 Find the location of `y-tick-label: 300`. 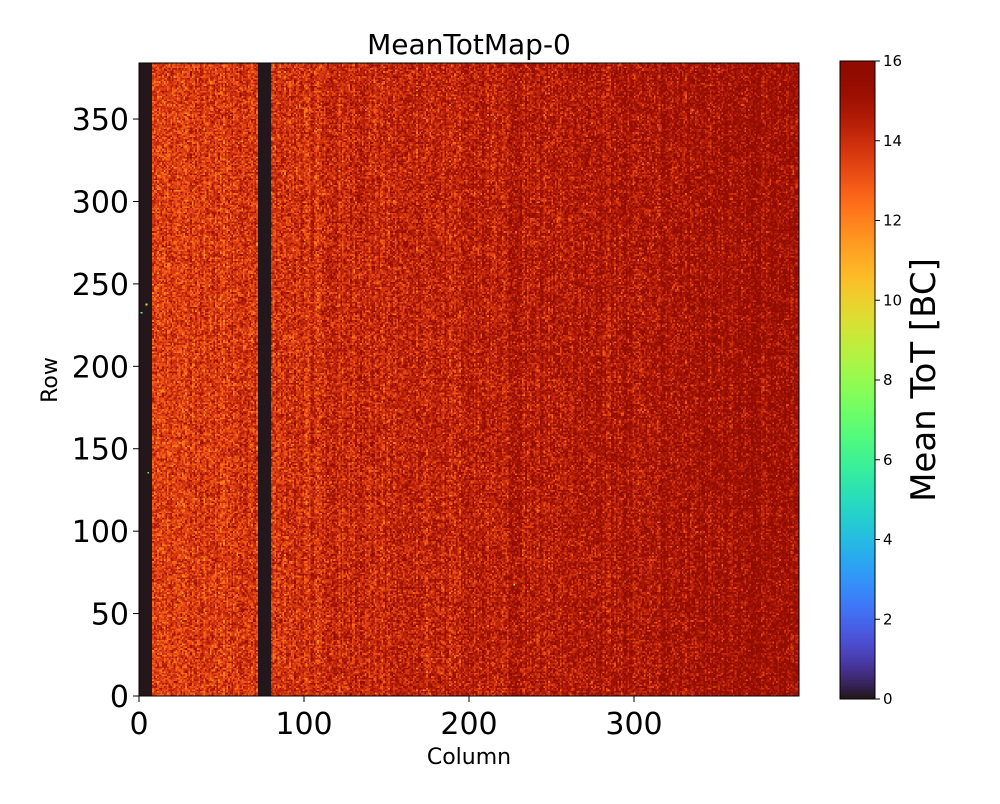

y-tick-label: 300 is located at coordinates (100, 202).